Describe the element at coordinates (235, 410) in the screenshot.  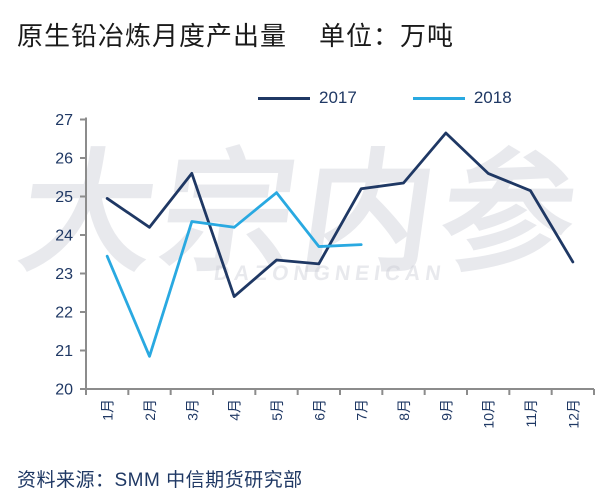
I see `svg-text: 4月` at that location.